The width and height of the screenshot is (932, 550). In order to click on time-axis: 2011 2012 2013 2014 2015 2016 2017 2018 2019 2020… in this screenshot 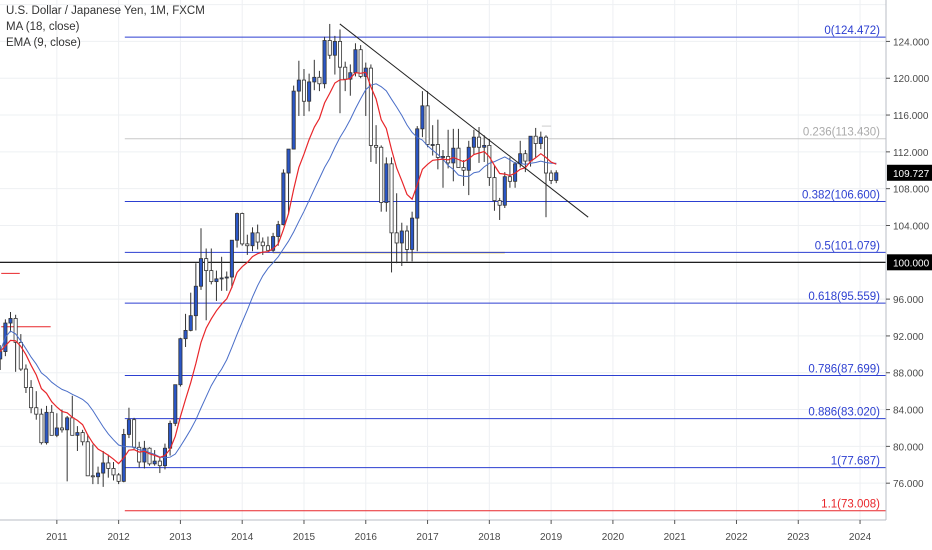, I will do `click(466, 534)`.